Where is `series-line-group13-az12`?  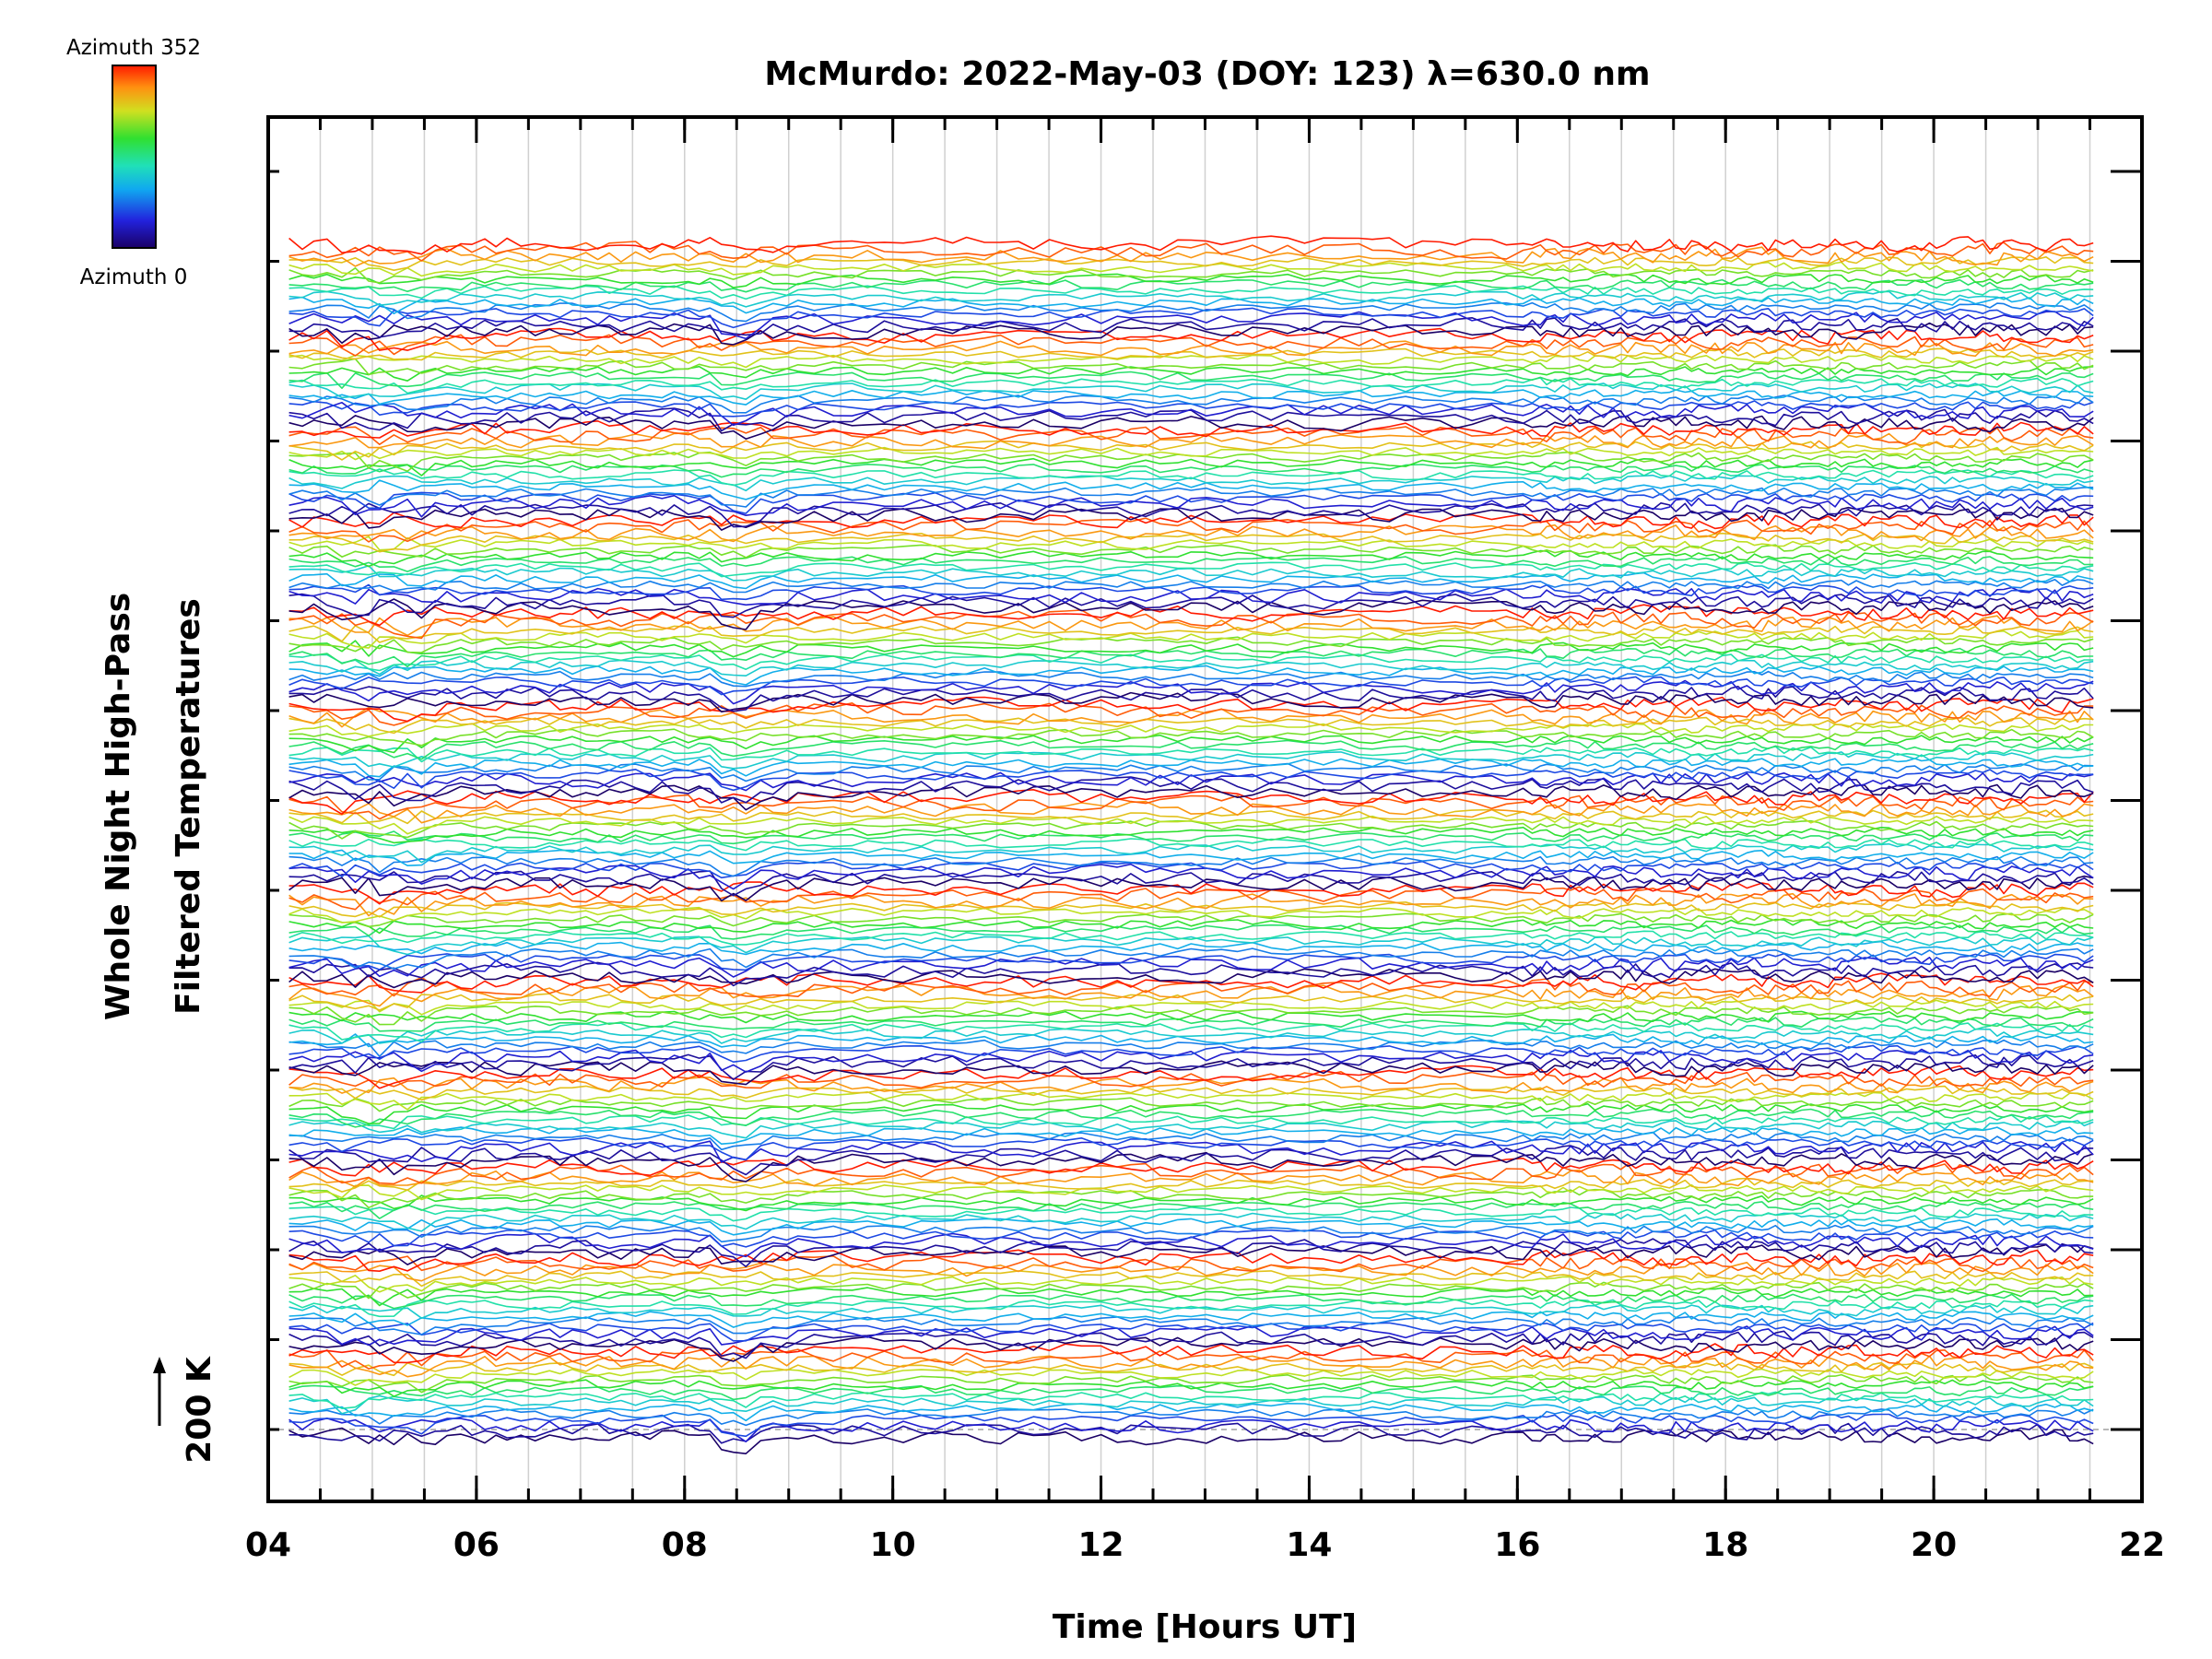
series-line-group13-az12 is located at coordinates (1191, 269).